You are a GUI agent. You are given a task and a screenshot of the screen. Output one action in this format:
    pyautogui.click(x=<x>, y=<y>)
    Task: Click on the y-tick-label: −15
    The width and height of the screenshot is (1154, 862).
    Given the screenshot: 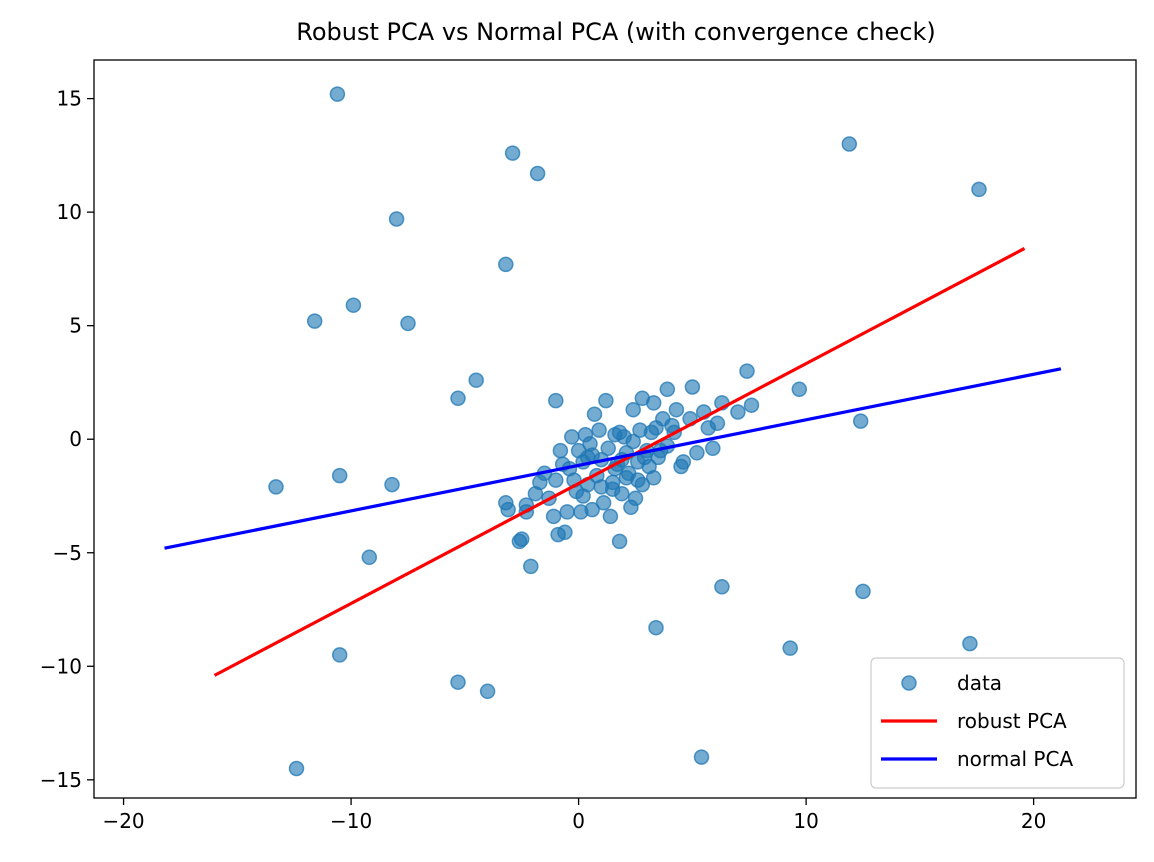 What is the action you would take?
    pyautogui.click(x=61, y=780)
    